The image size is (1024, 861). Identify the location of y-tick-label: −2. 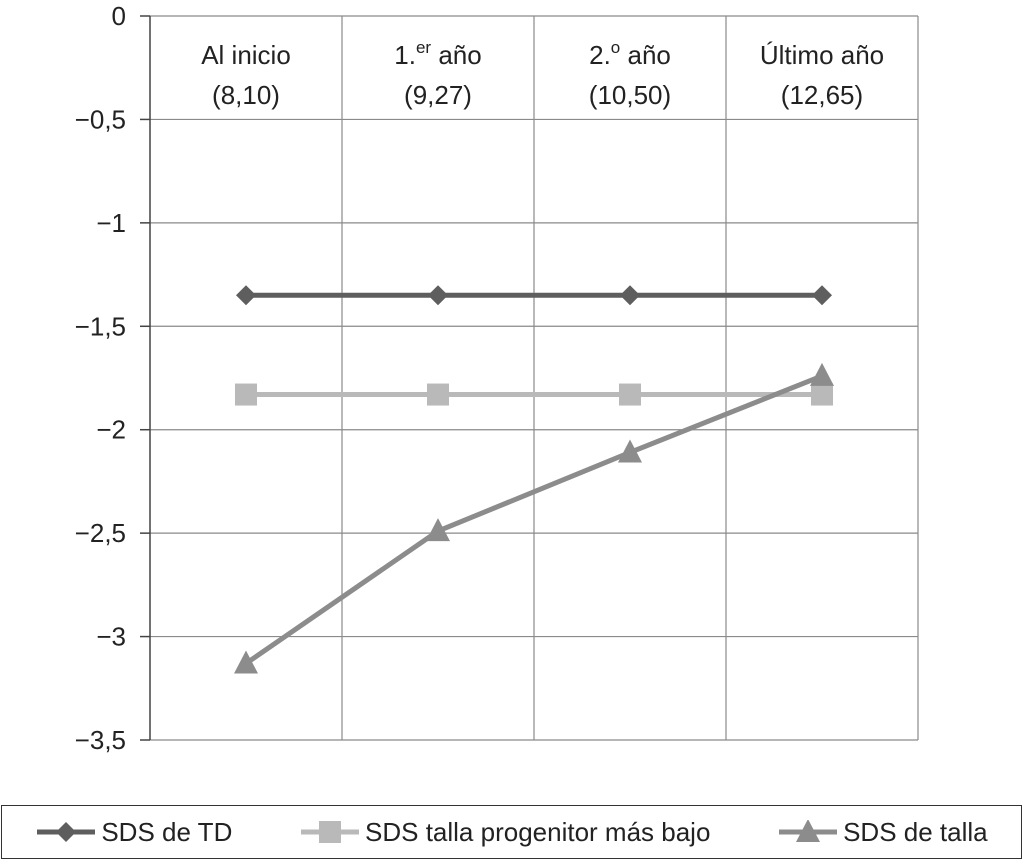
(111, 430).